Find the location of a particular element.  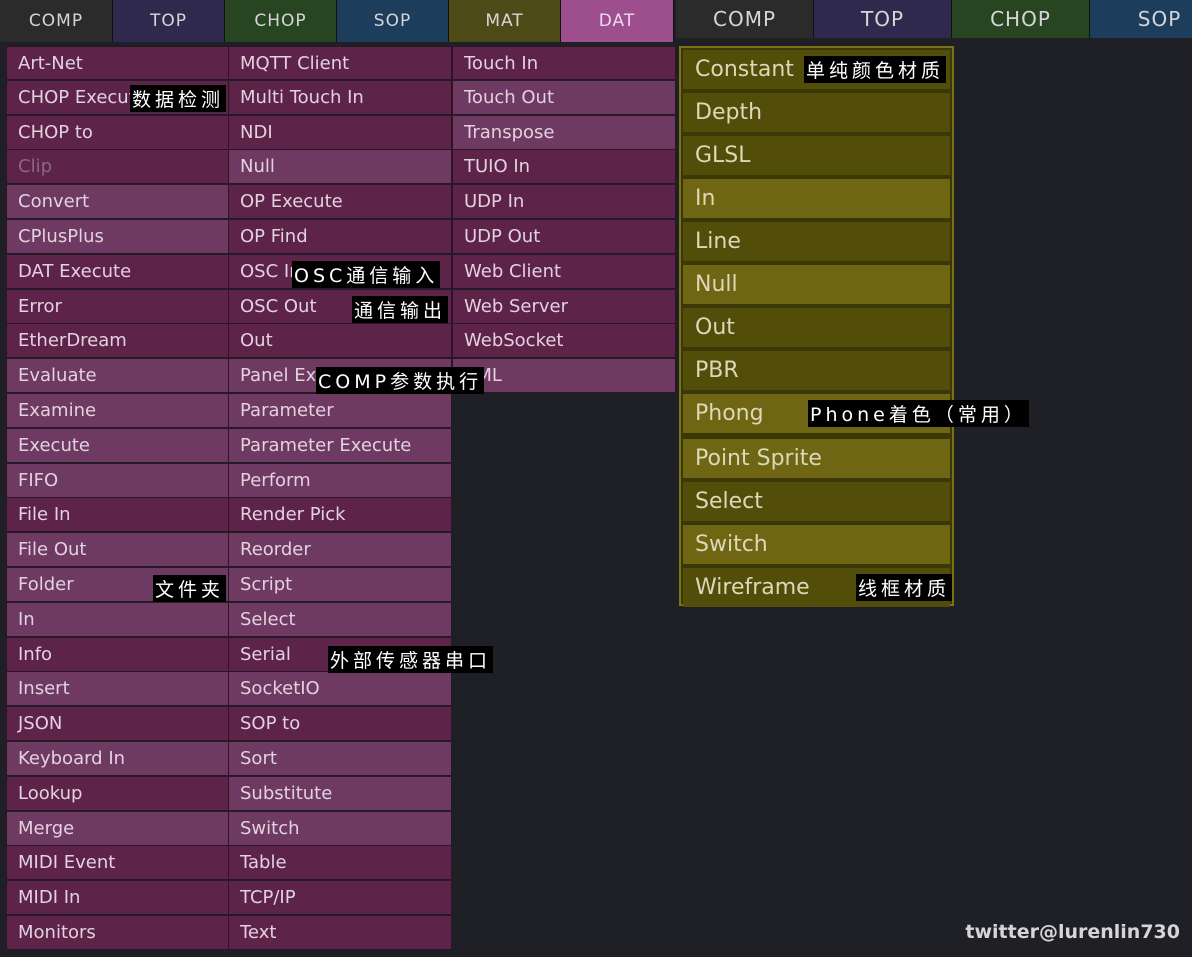

dat-item-multi-touch-in: Multi Touch In is located at coordinates (340, 97).